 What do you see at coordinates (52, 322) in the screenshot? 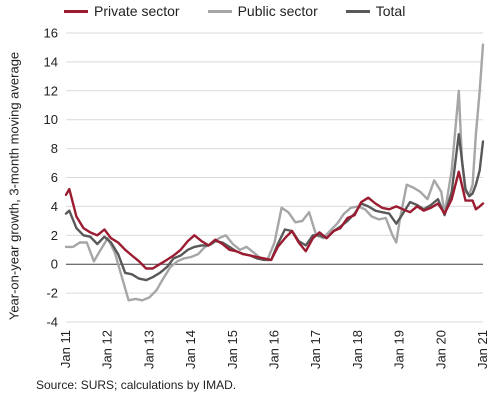
I see `y-tick-label: -4` at bounding box center [52, 322].